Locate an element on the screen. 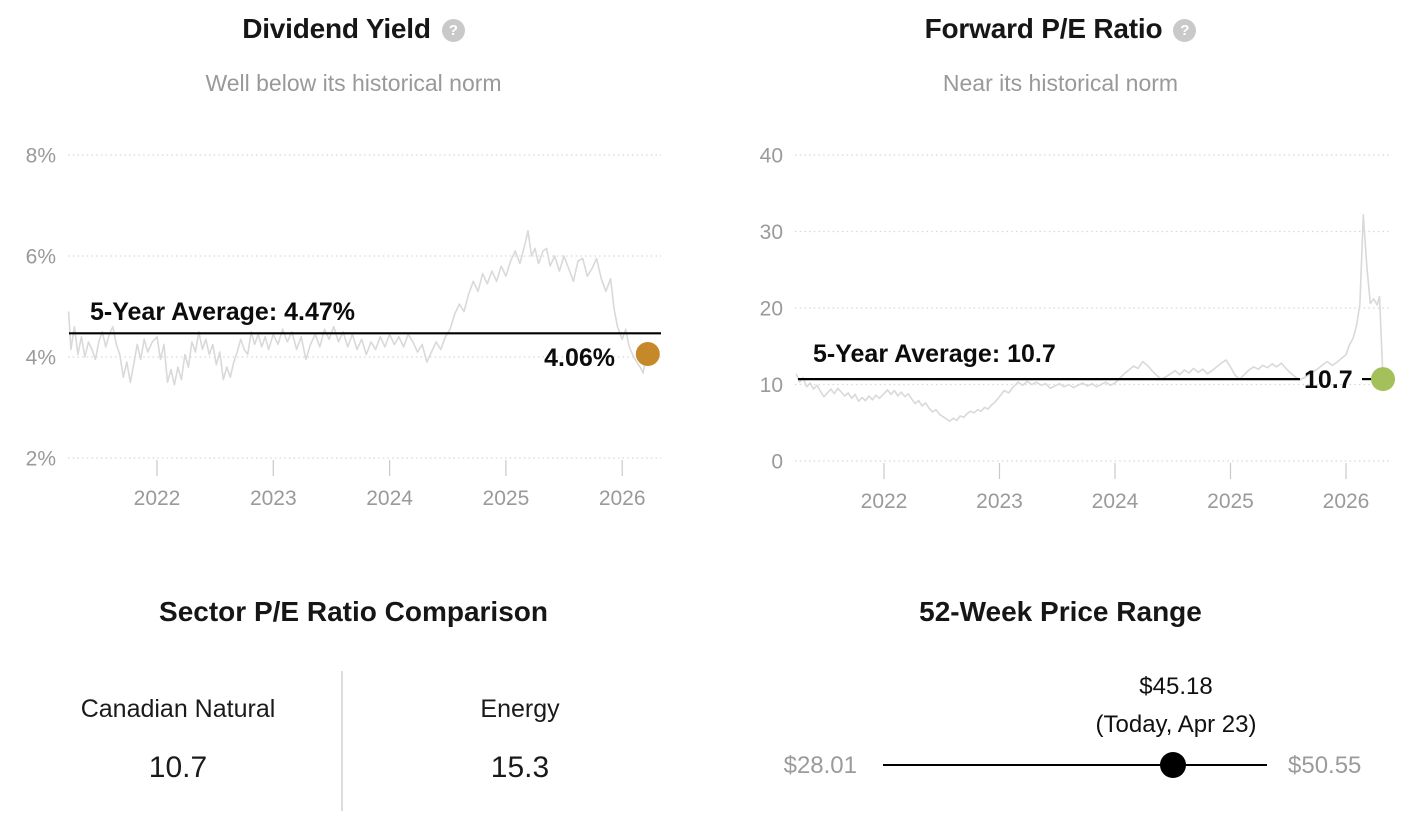 The height and width of the screenshot is (826, 1414). price-range-title: 52-Week Price Range is located at coordinates (1060, 611).